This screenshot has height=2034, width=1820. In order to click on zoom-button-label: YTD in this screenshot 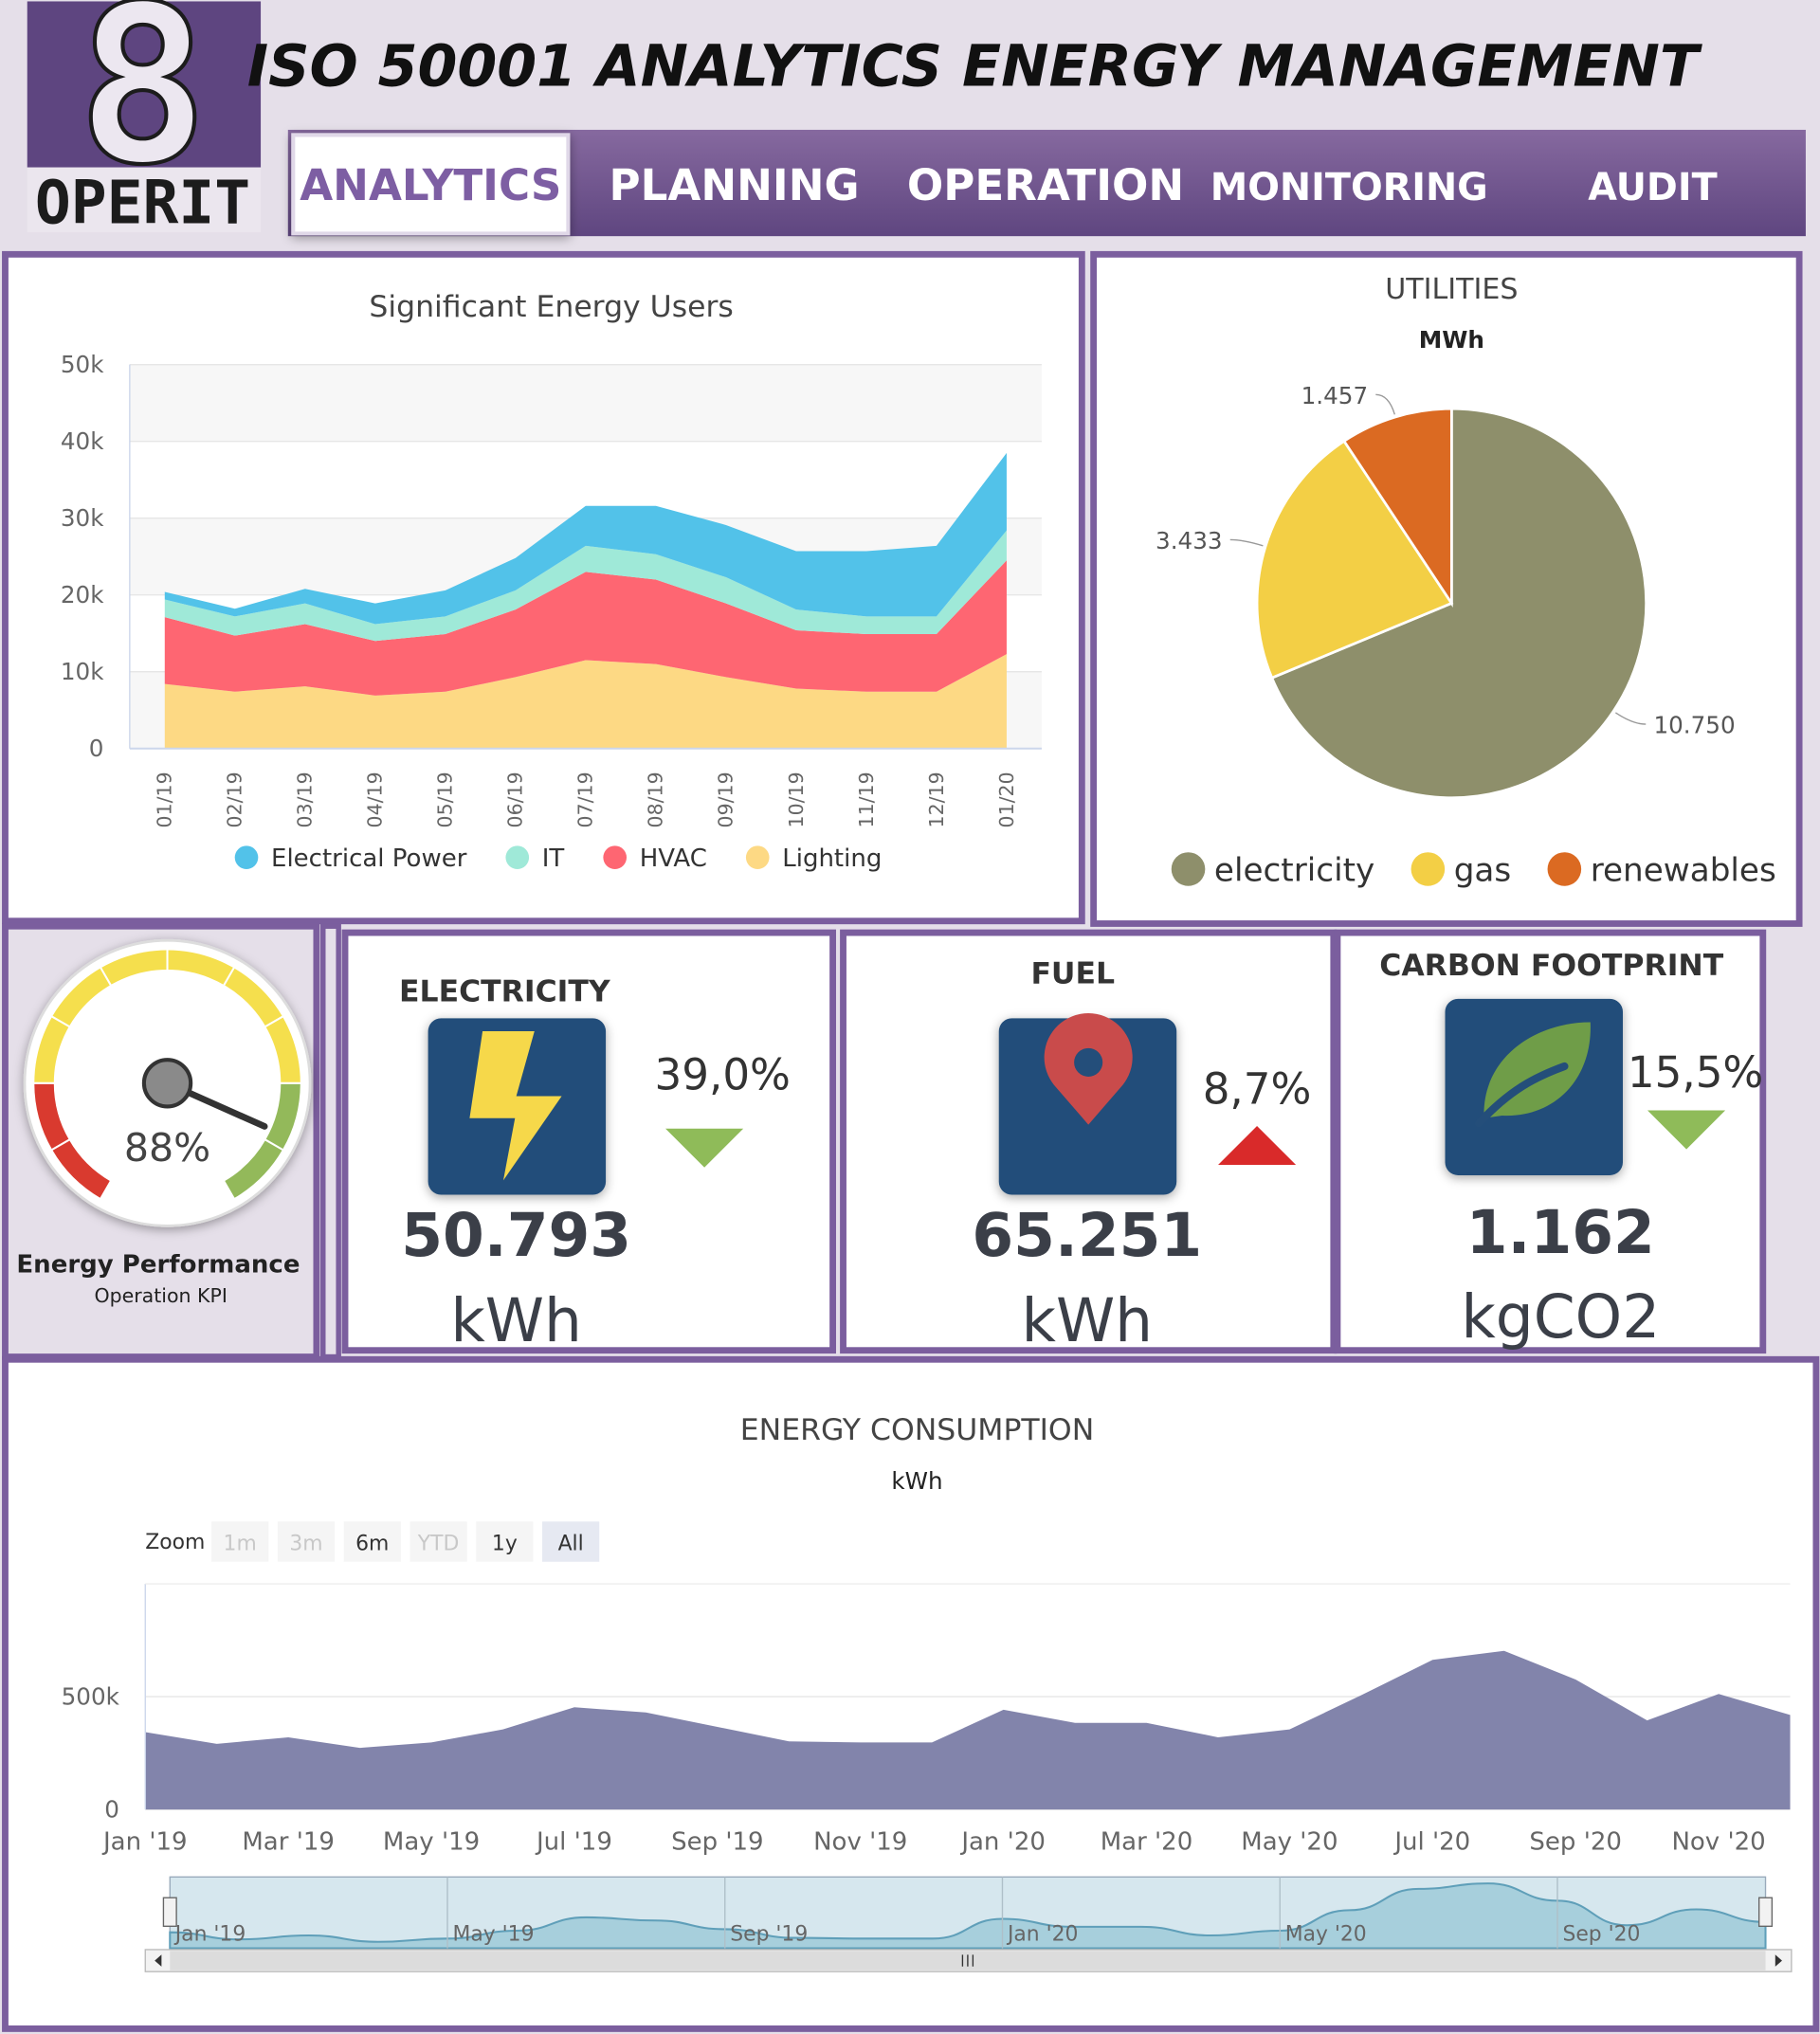, I will do `click(438, 1543)`.